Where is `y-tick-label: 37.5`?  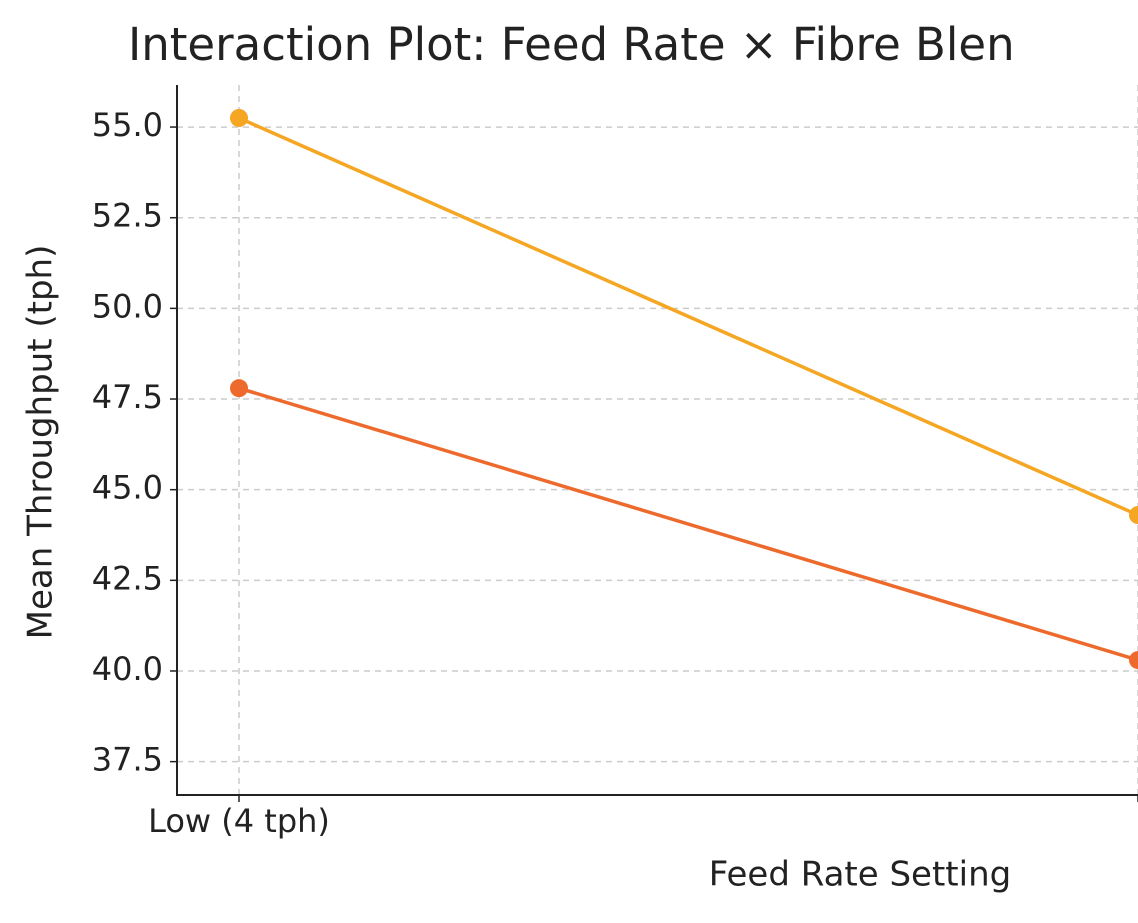
y-tick-label: 37.5 is located at coordinates (127, 760).